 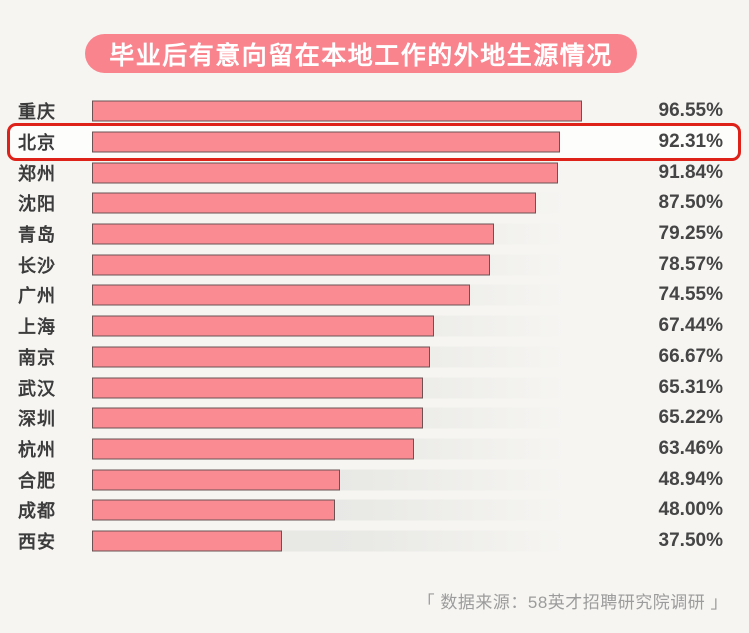 What do you see at coordinates (37, 235) in the screenshot?
I see `city-label: 青岛` at bounding box center [37, 235].